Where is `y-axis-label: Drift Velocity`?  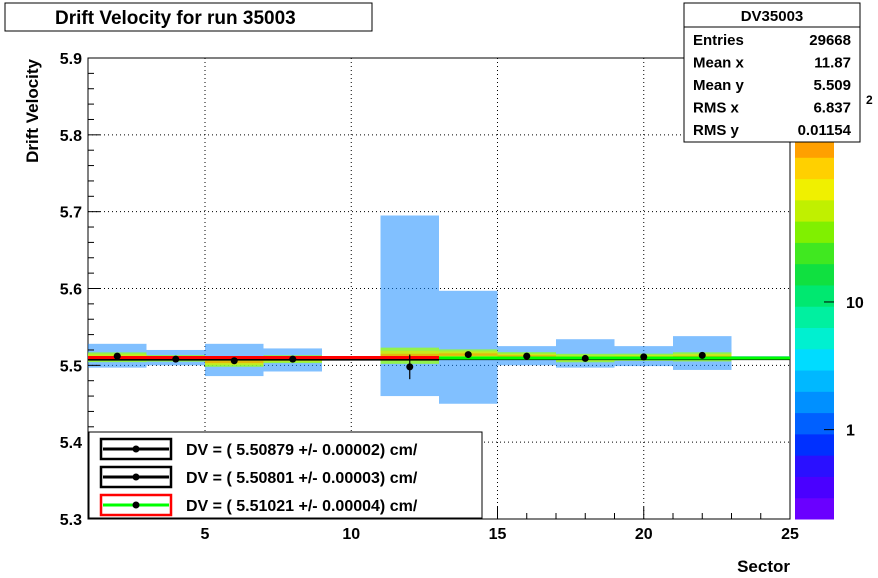 y-axis-label: Drift Velocity is located at coordinates (32, 110).